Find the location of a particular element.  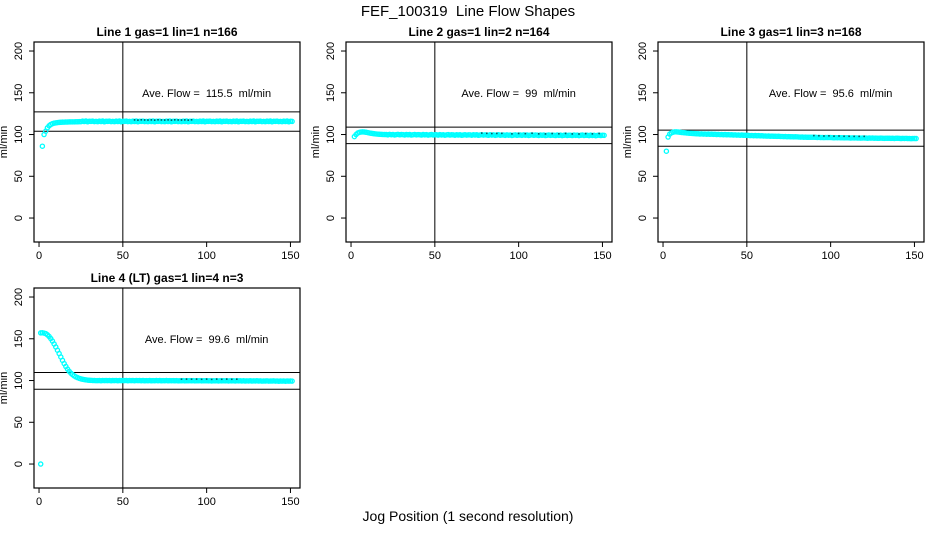

data-point-outlier is located at coordinates (40, 464).